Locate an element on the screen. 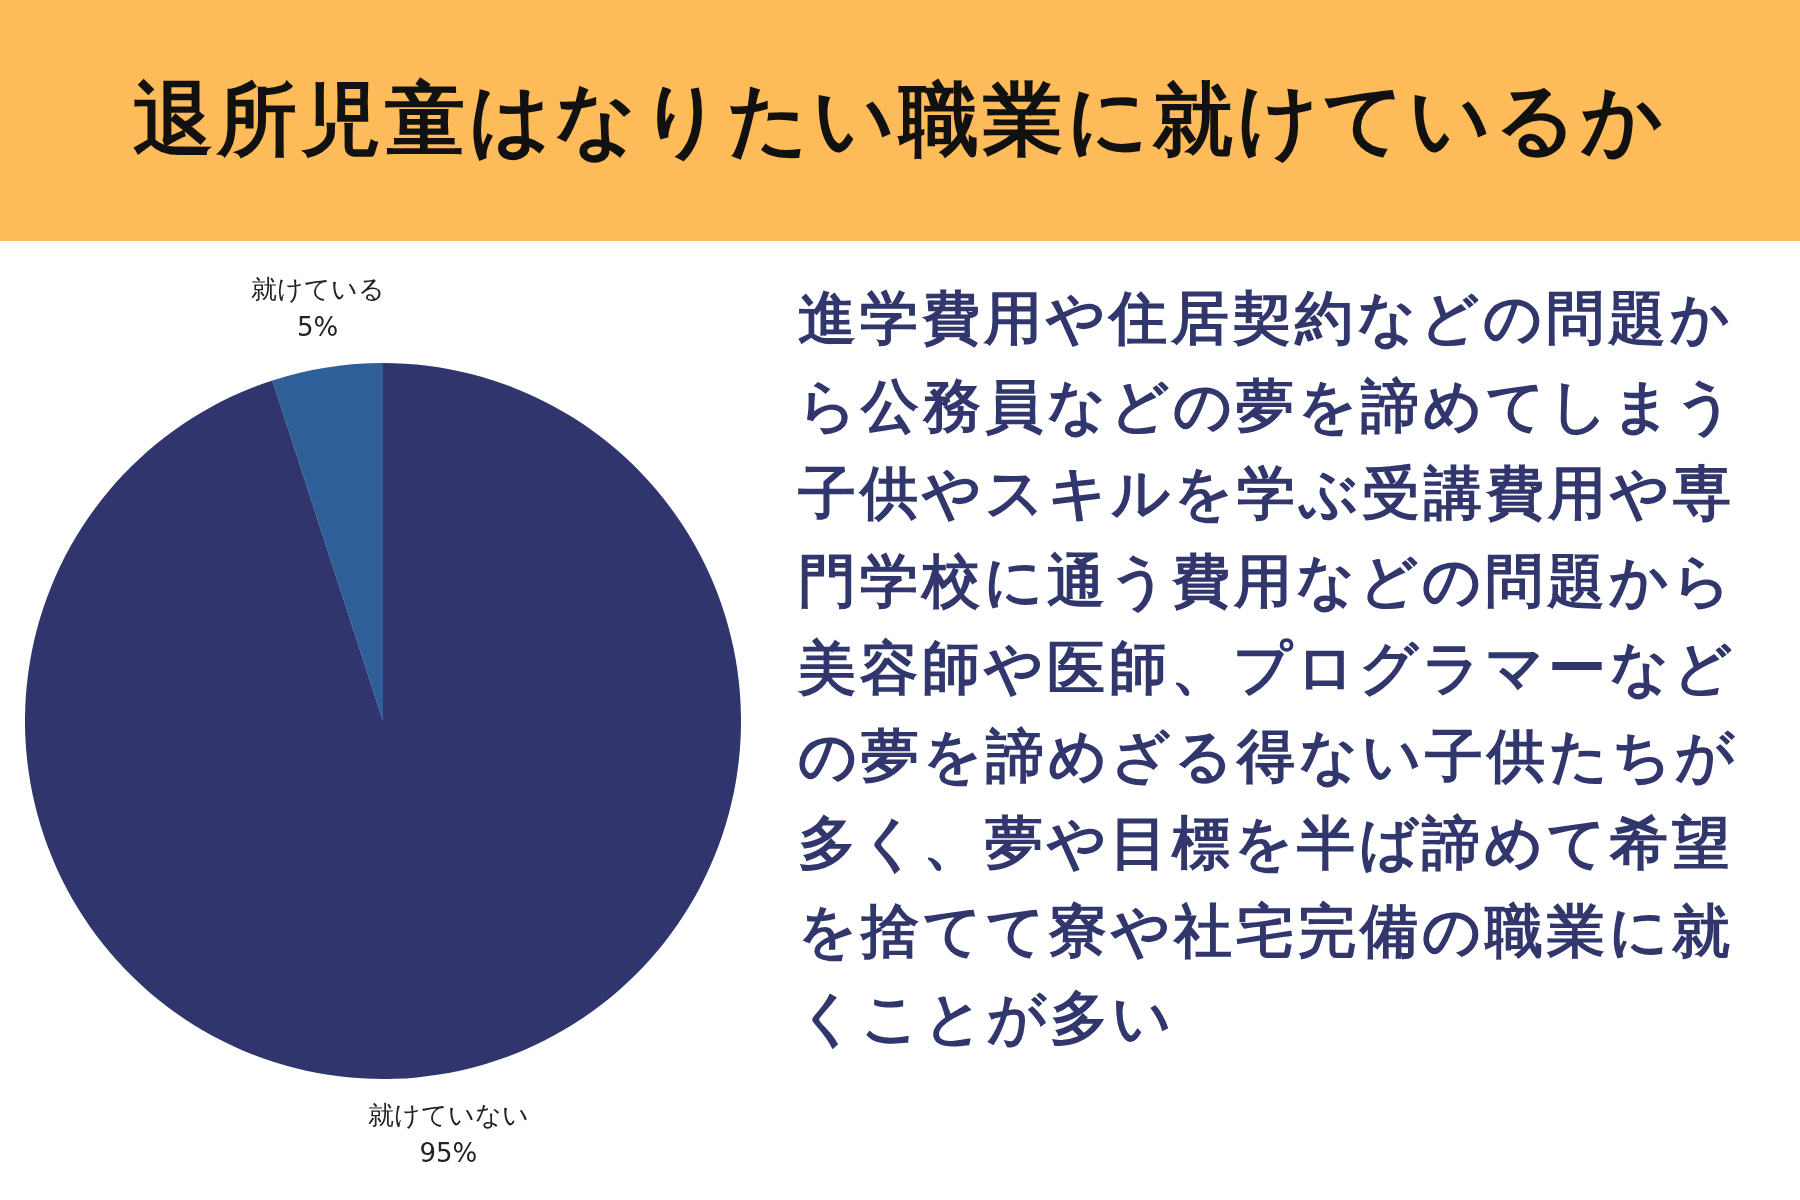 The height and width of the screenshot is (1200, 1800). data-label: 95% is located at coordinates (448, 1152).